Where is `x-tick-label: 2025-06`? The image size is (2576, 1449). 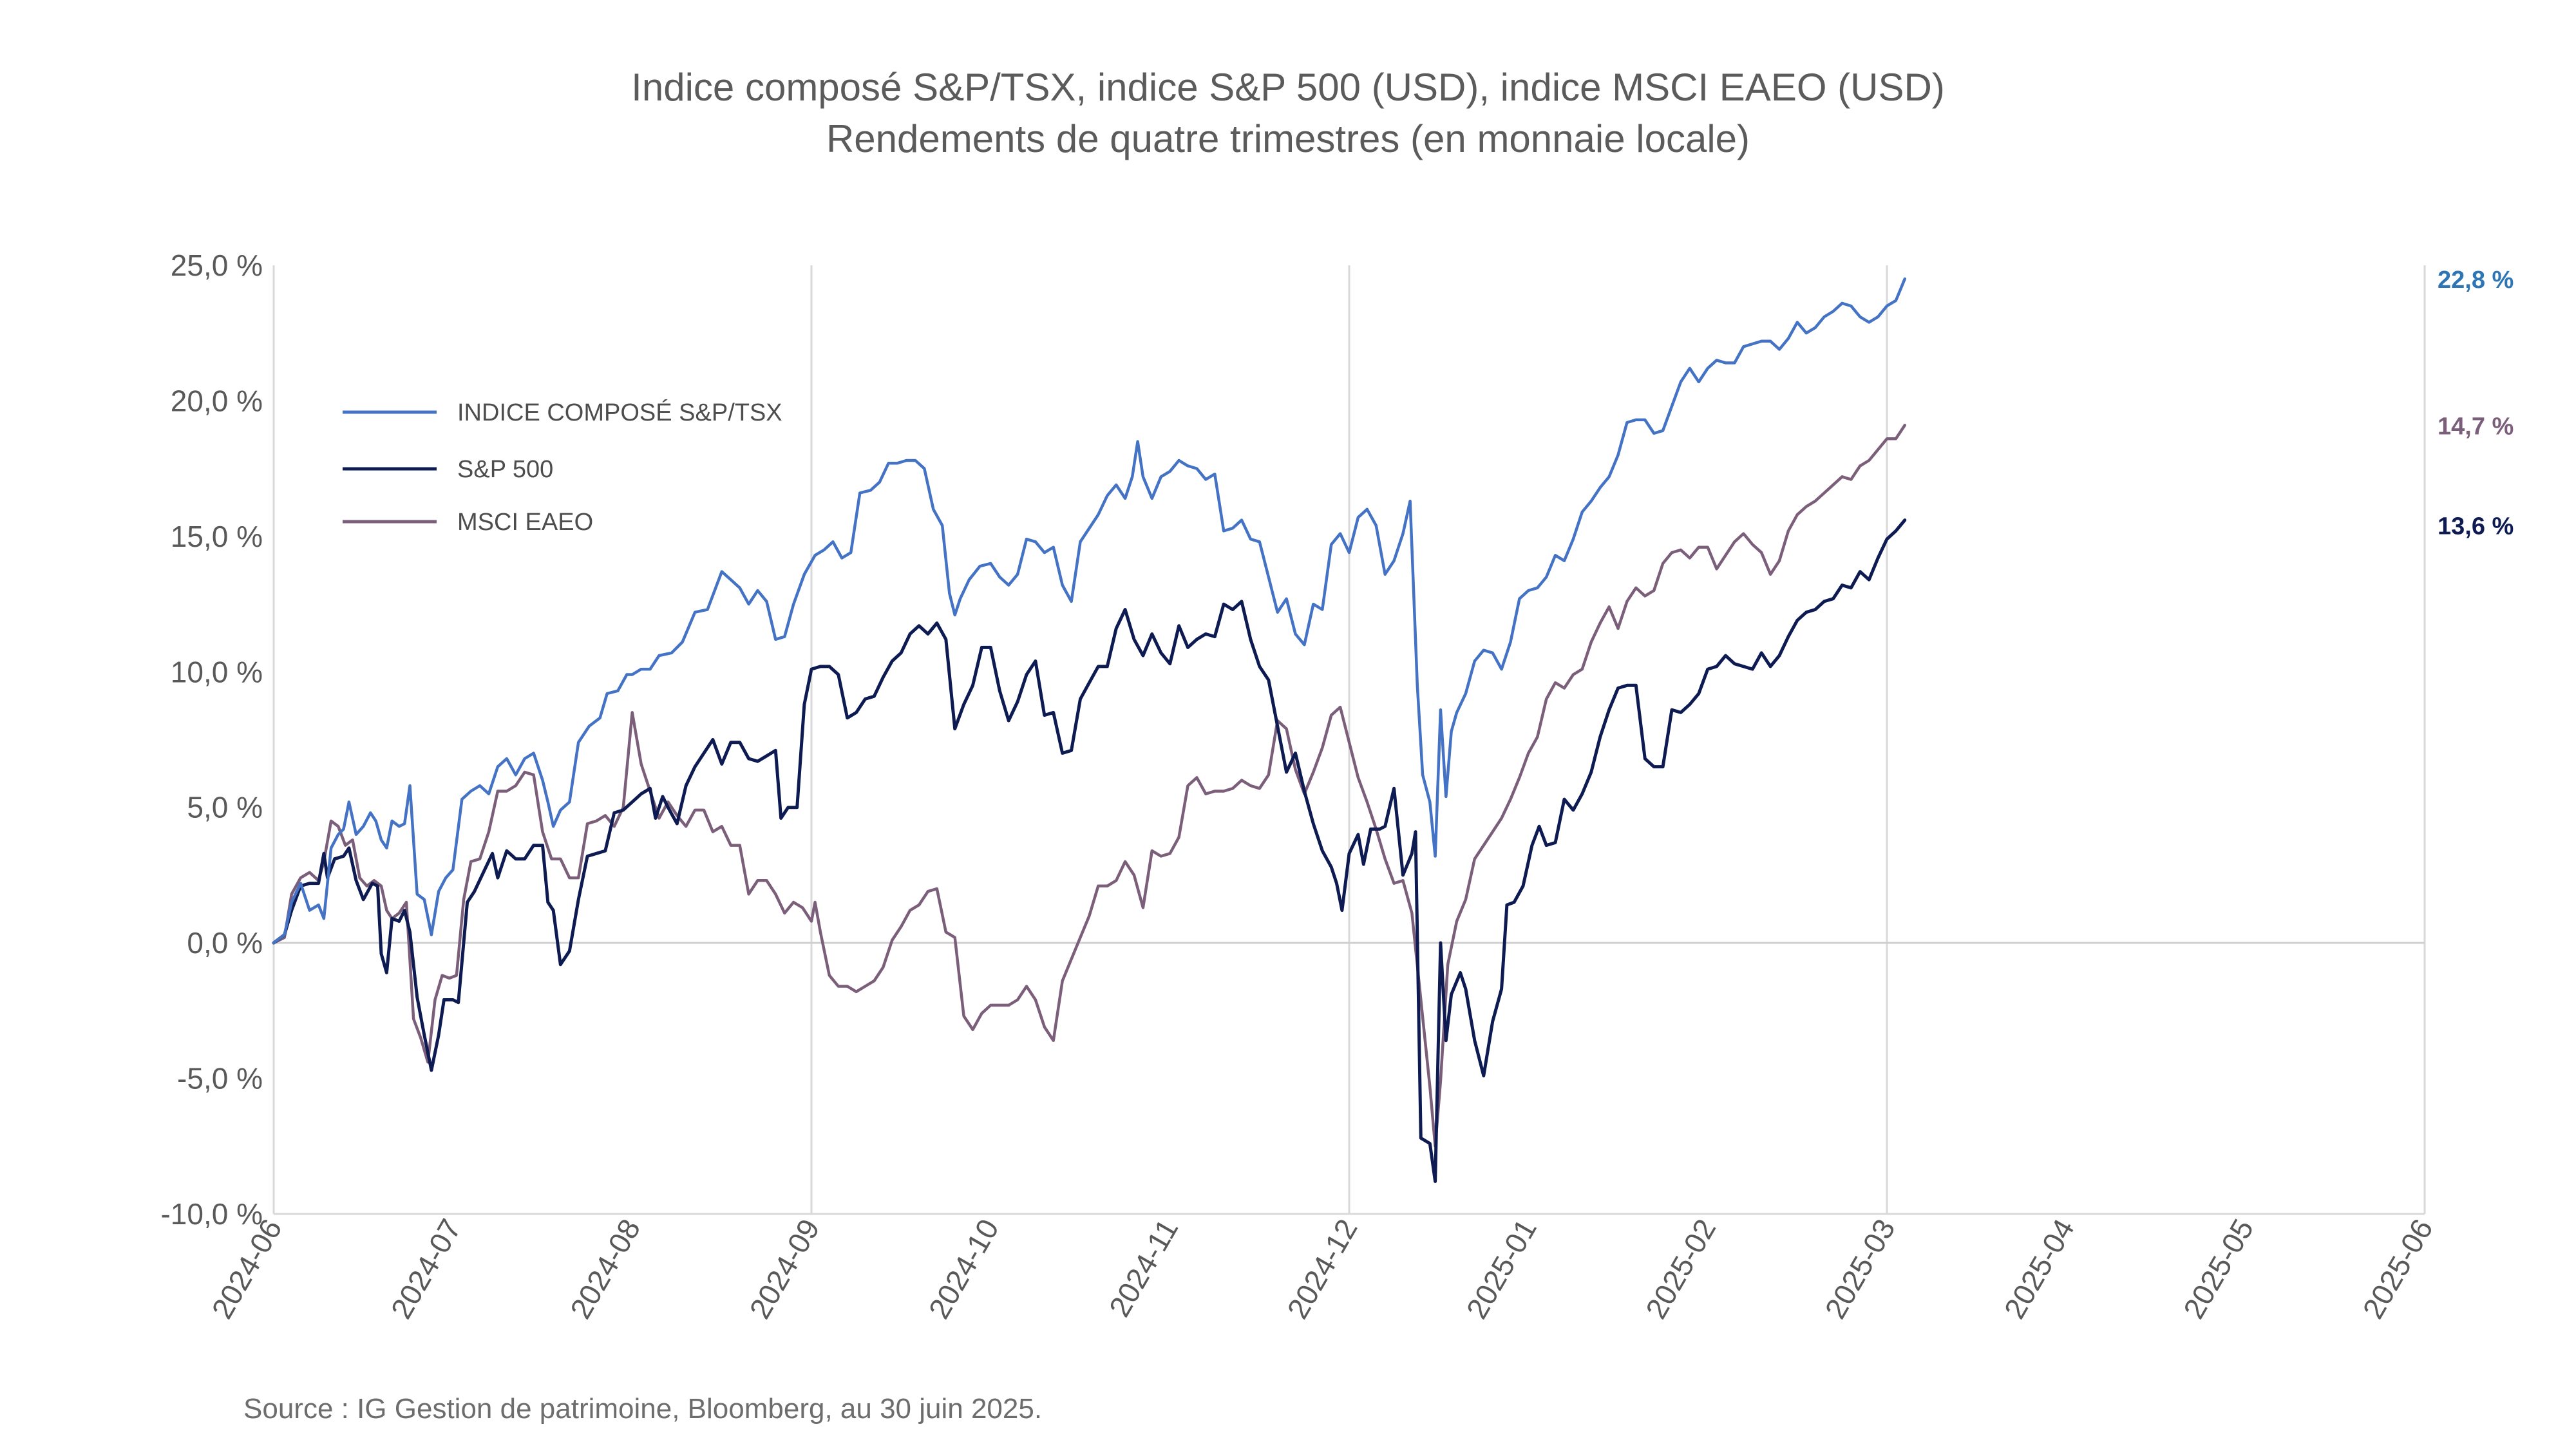
x-tick-label: 2025-06 is located at coordinates (2397, 1268).